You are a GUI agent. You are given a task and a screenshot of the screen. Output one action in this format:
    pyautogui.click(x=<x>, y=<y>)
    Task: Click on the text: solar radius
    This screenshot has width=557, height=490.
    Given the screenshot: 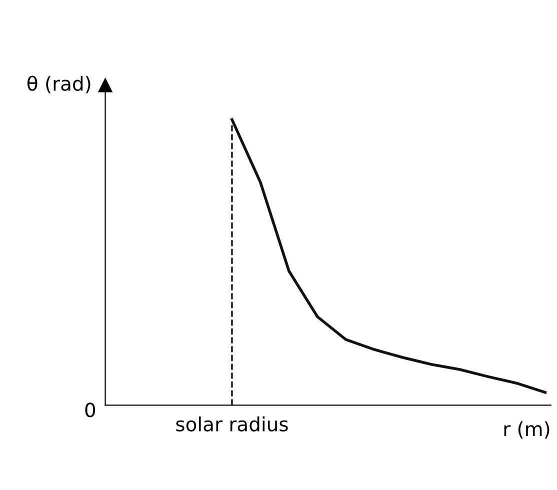 What is the action you would take?
    pyautogui.click(x=232, y=424)
    